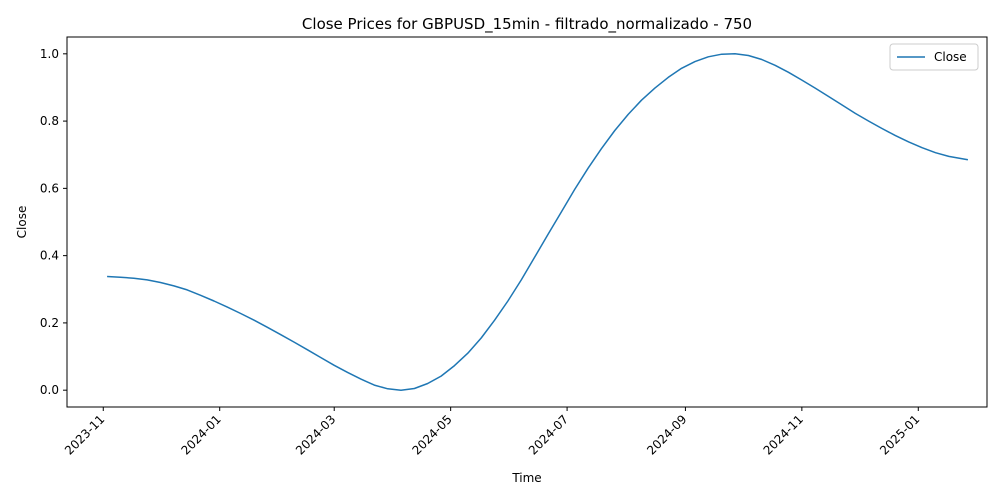 The width and height of the screenshot is (1000, 500). I want to click on y-axis-label: Close, so click(22, 222).